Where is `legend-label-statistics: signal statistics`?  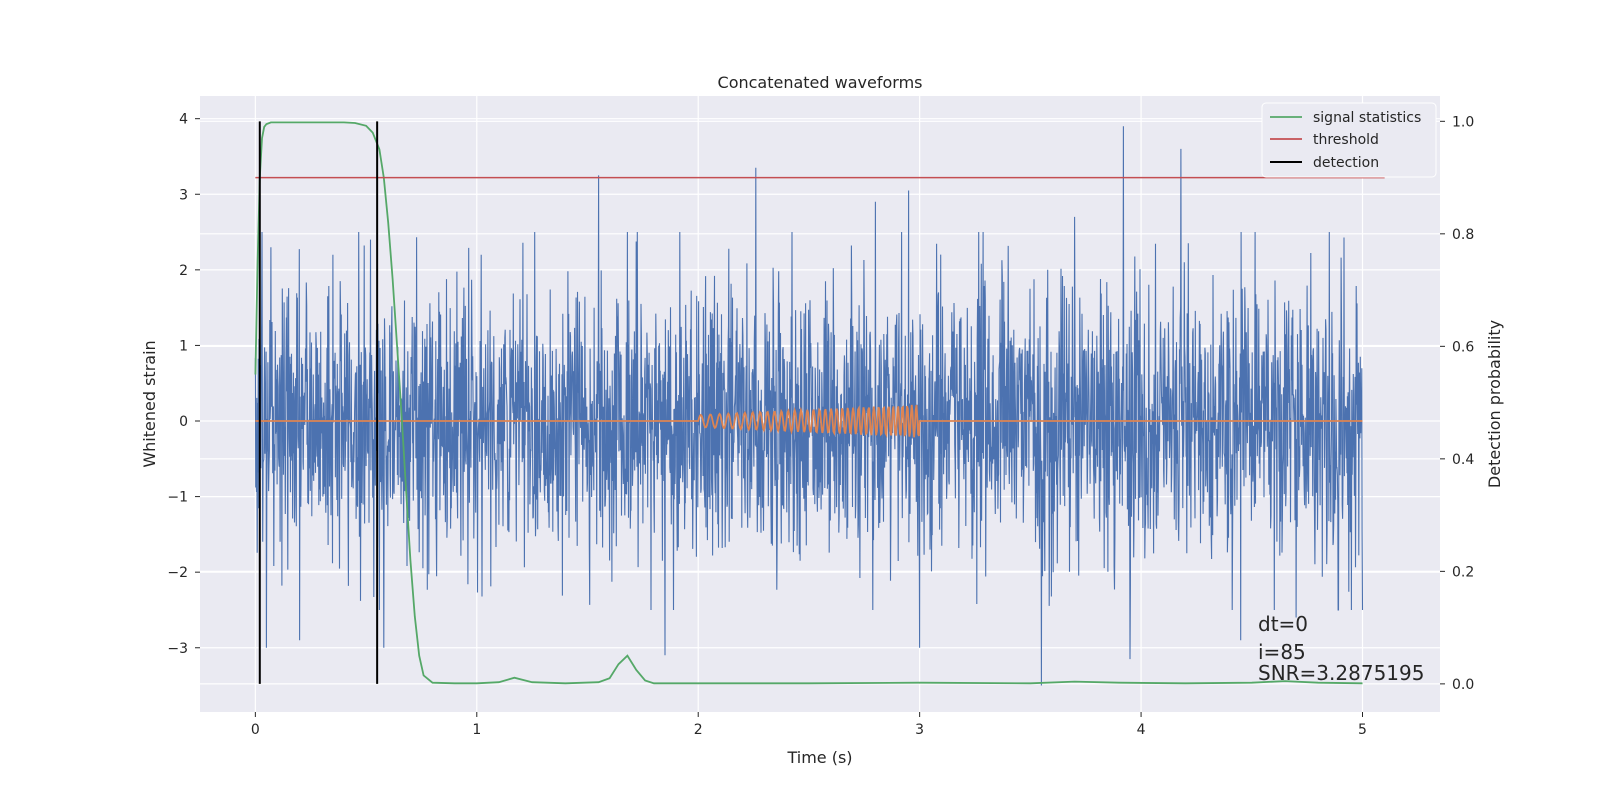 legend-label-statistics: signal statistics is located at coordinates (1367, 118).